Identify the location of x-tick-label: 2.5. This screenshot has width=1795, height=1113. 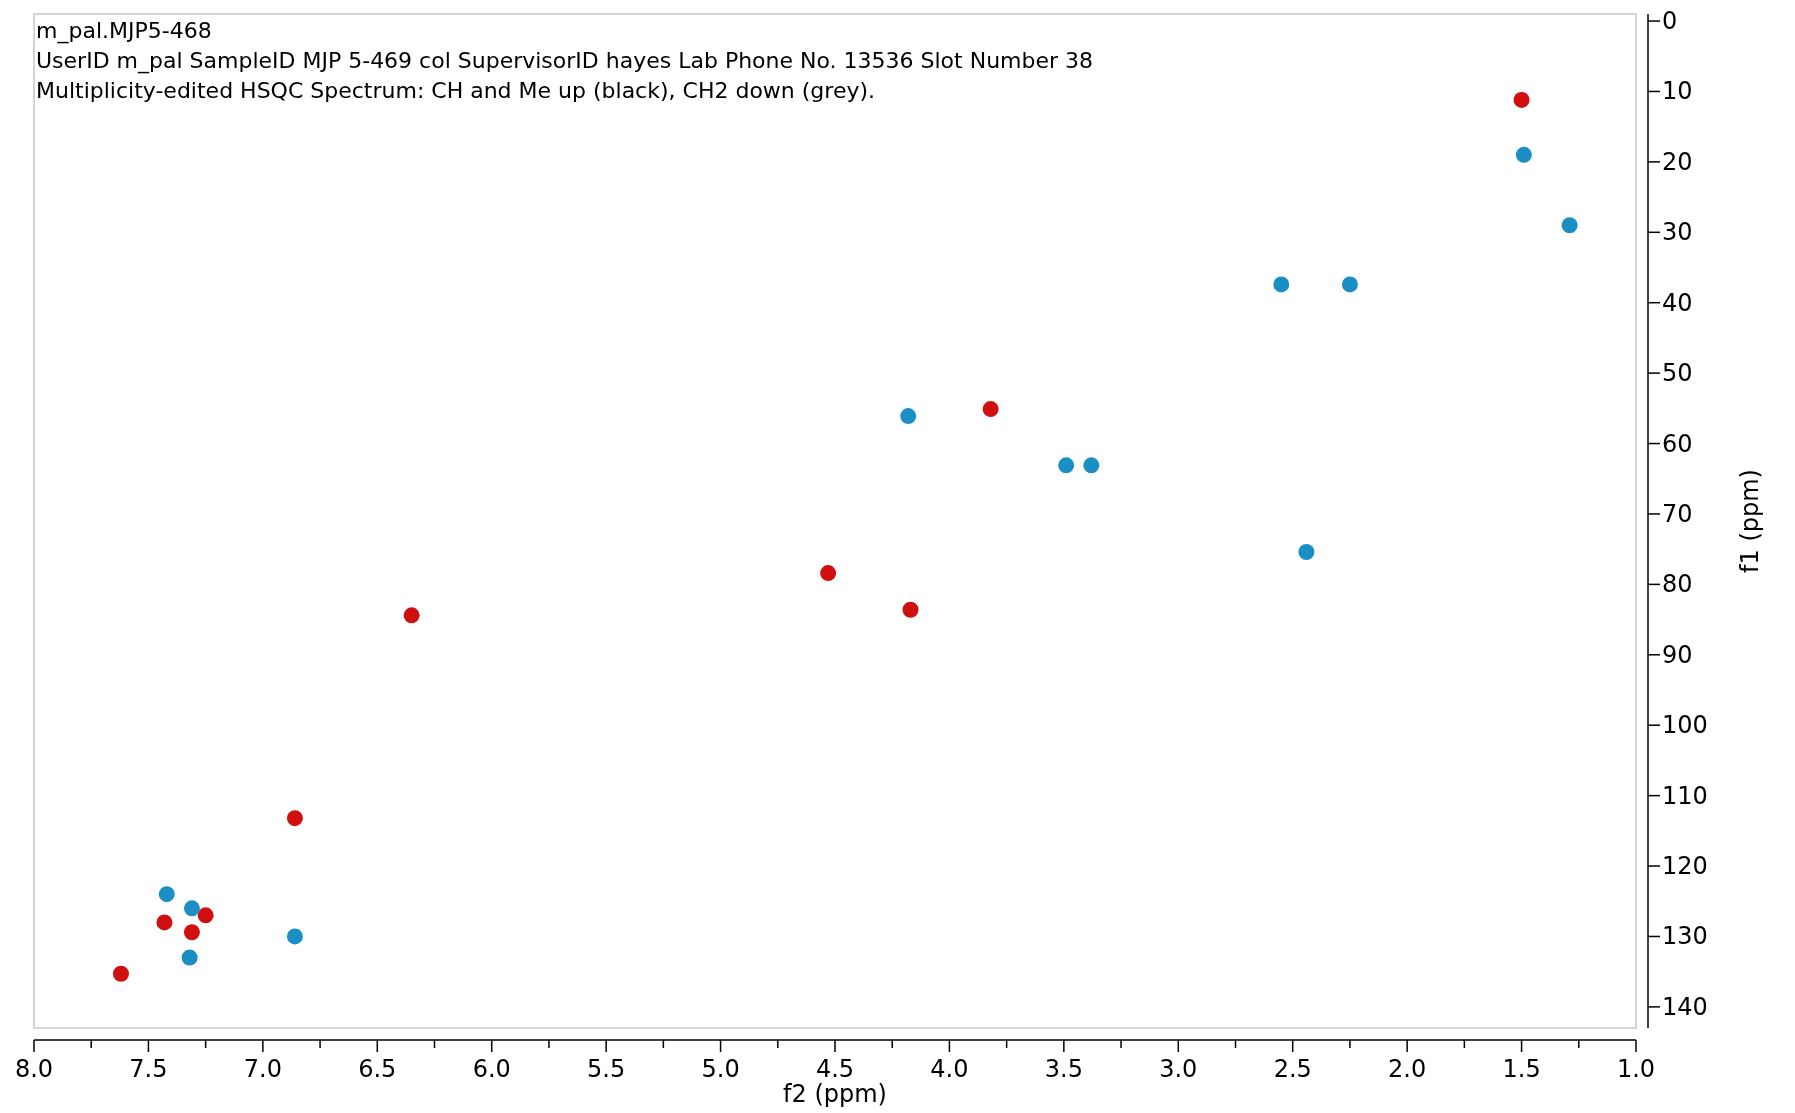
(1292, 1069).